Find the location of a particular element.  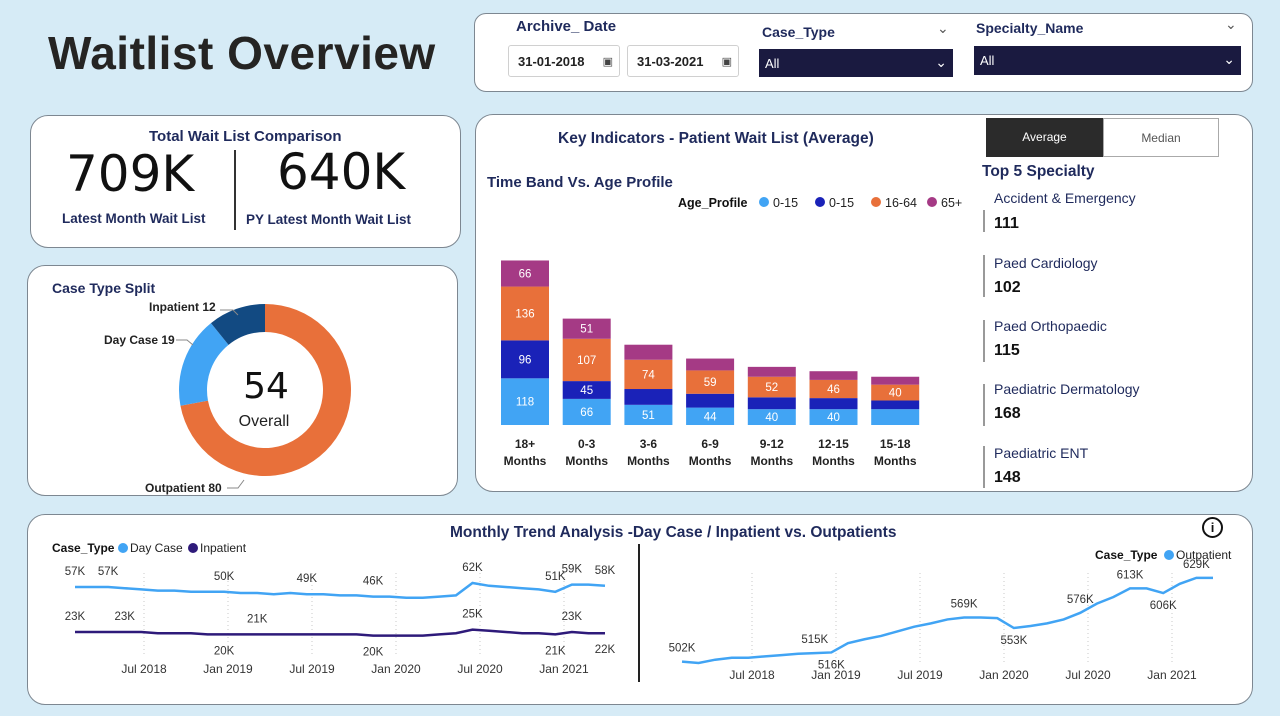

latest-month-value: 709K is located at coordinates (130, 174).